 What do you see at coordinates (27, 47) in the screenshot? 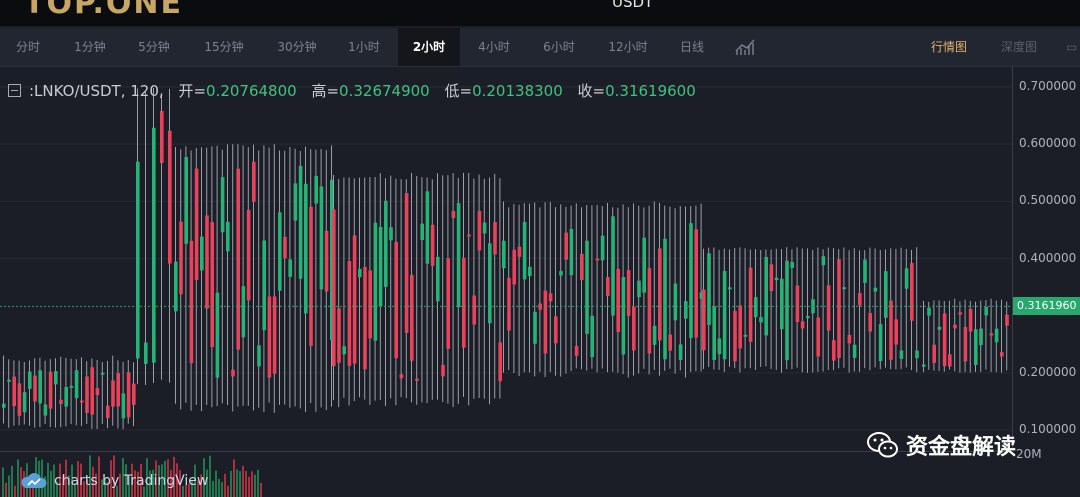
I see `timeframe-tab: 分时` at bounding box center [27, 47].